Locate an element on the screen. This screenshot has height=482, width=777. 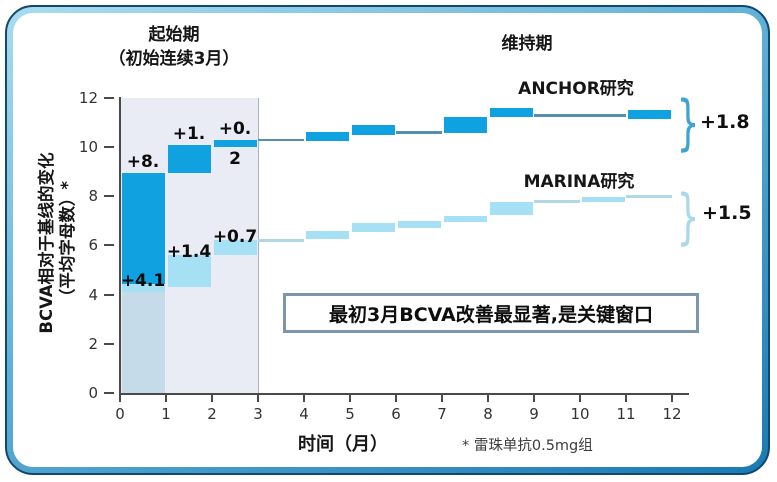
marina-segment-m2-3-label: +0.7 is located at coordinates (235, 237).